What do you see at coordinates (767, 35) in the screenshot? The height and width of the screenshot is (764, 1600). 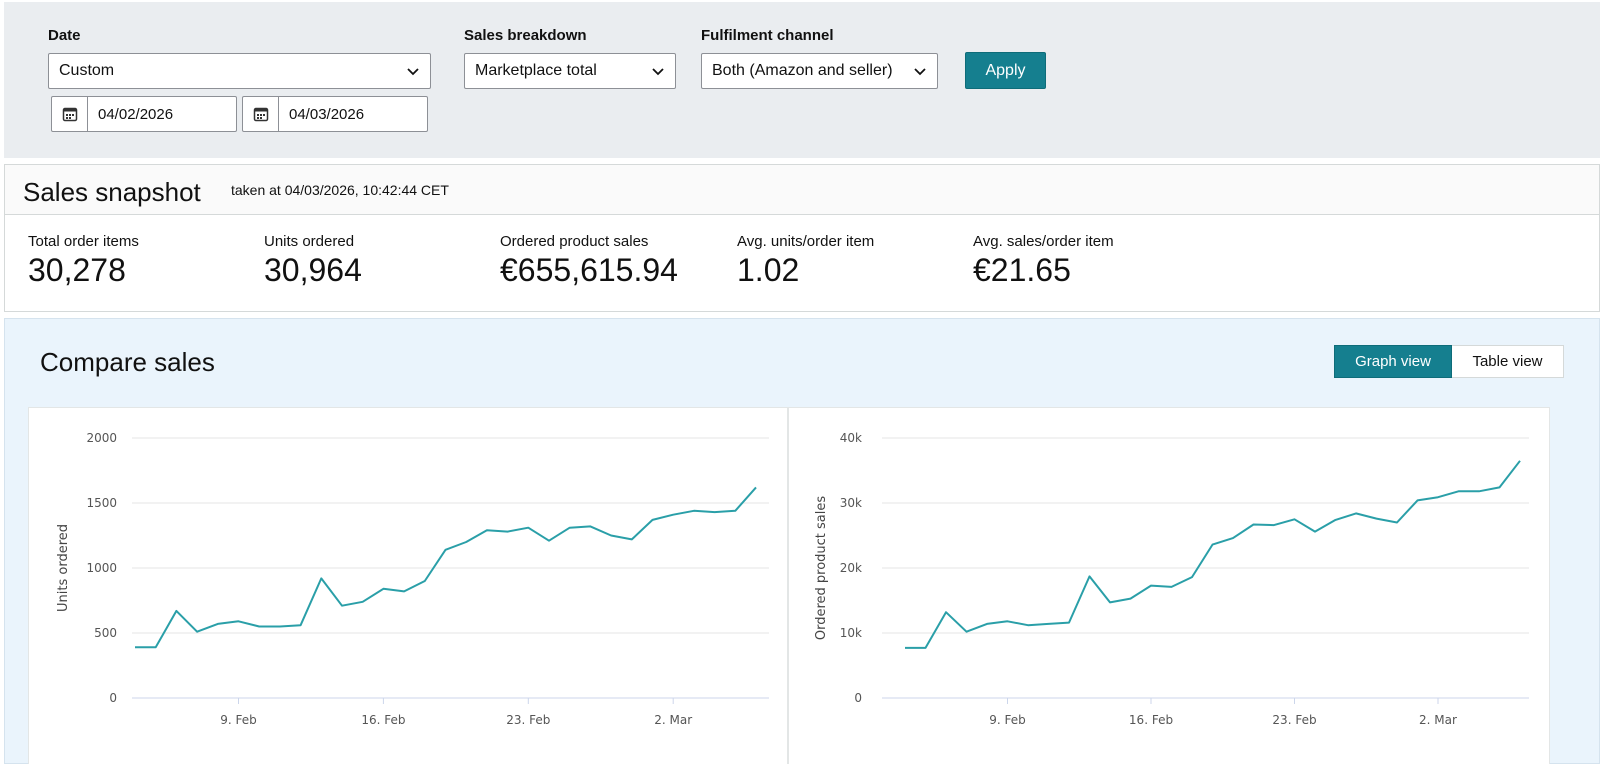 I see `channel-label: Fulfilment channel` at bounding box center [767, 35].